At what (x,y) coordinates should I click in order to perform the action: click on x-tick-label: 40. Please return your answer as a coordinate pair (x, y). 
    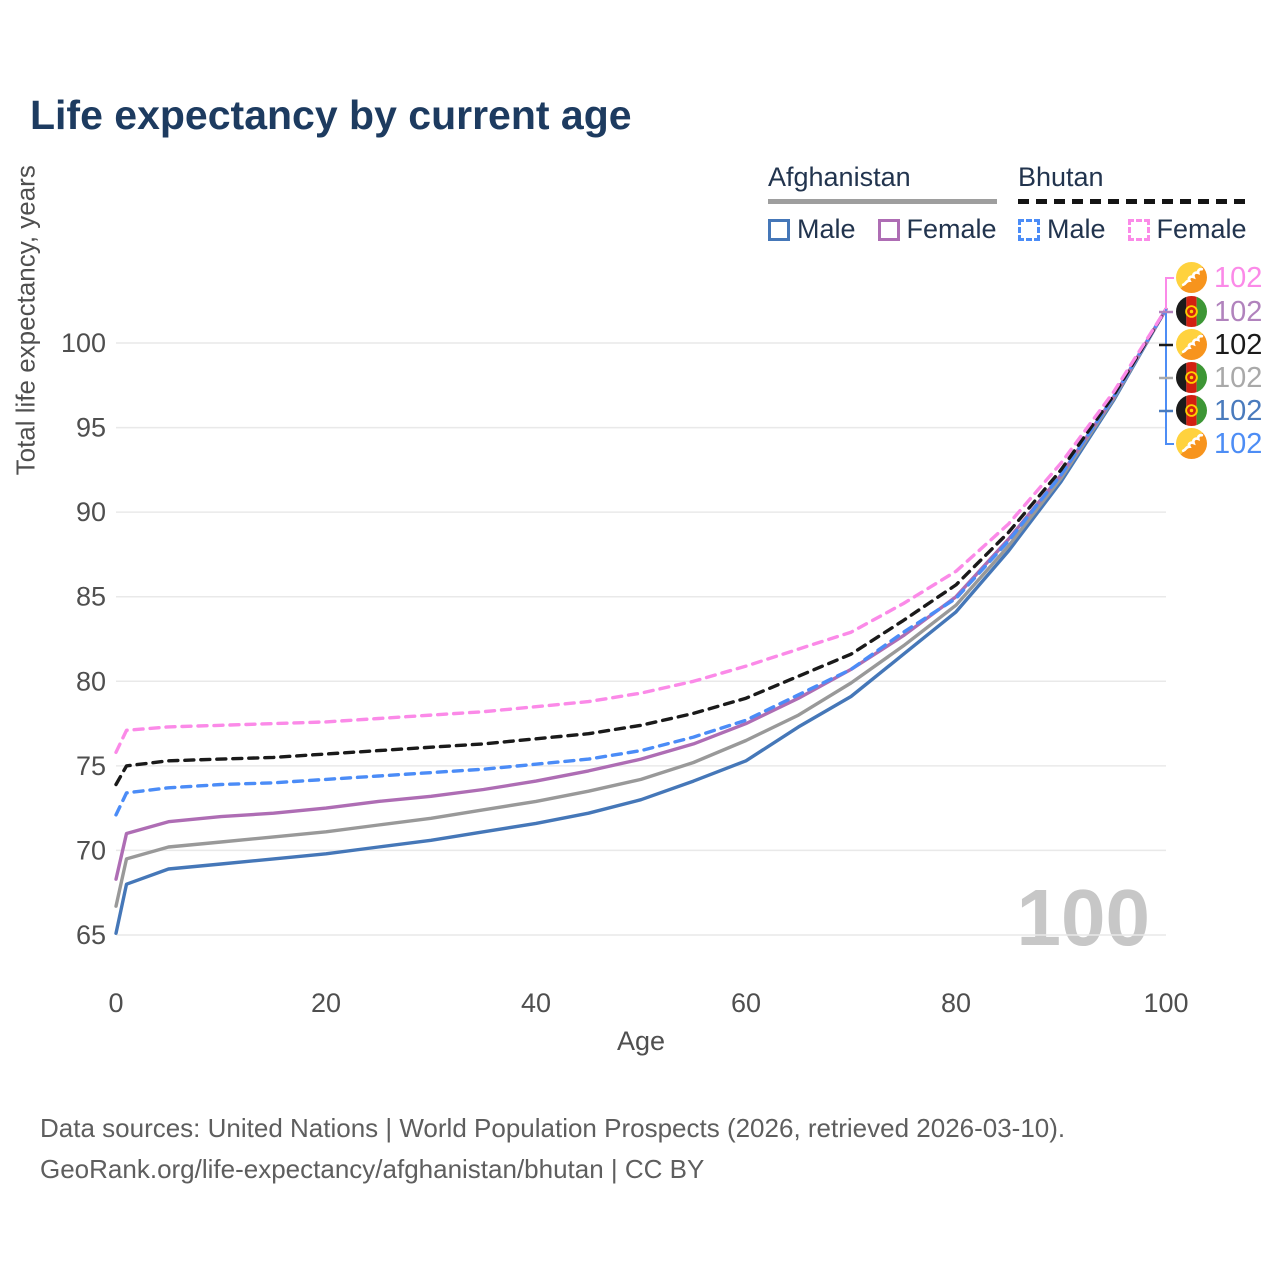
    Looking at the image, I should click on (536, 1003).